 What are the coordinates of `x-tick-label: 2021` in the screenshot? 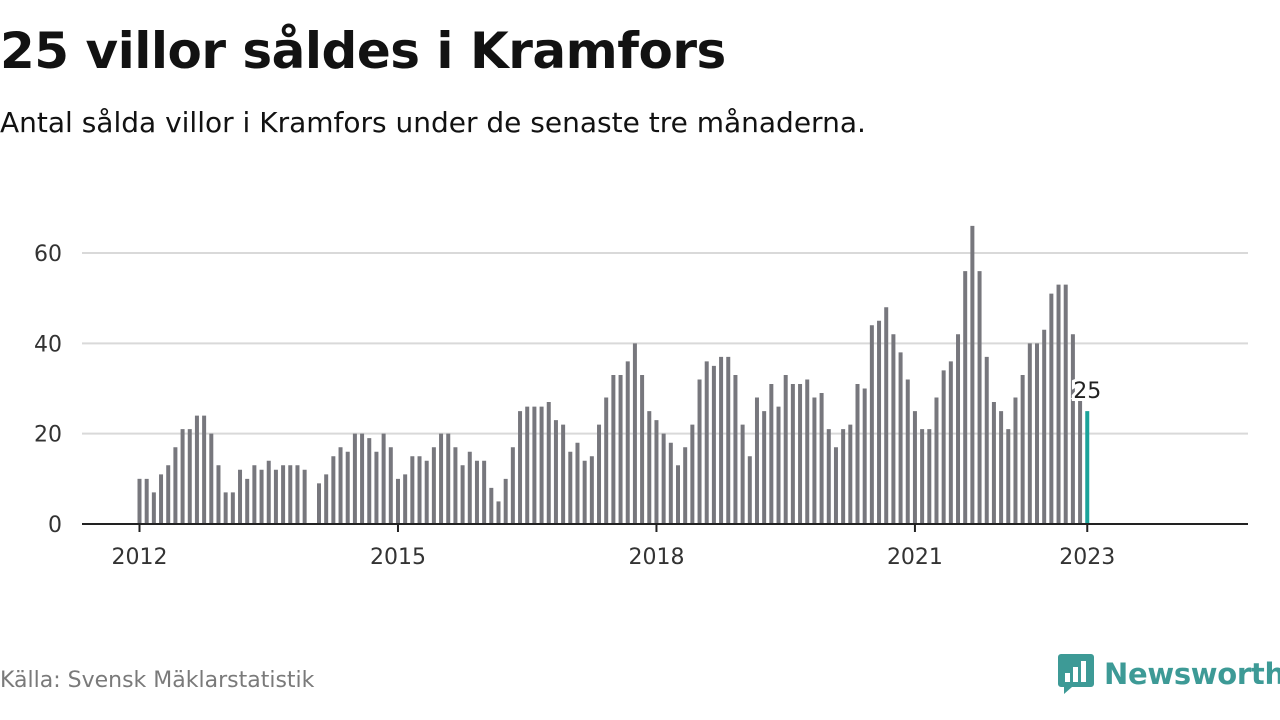 It's located at (915, 557).